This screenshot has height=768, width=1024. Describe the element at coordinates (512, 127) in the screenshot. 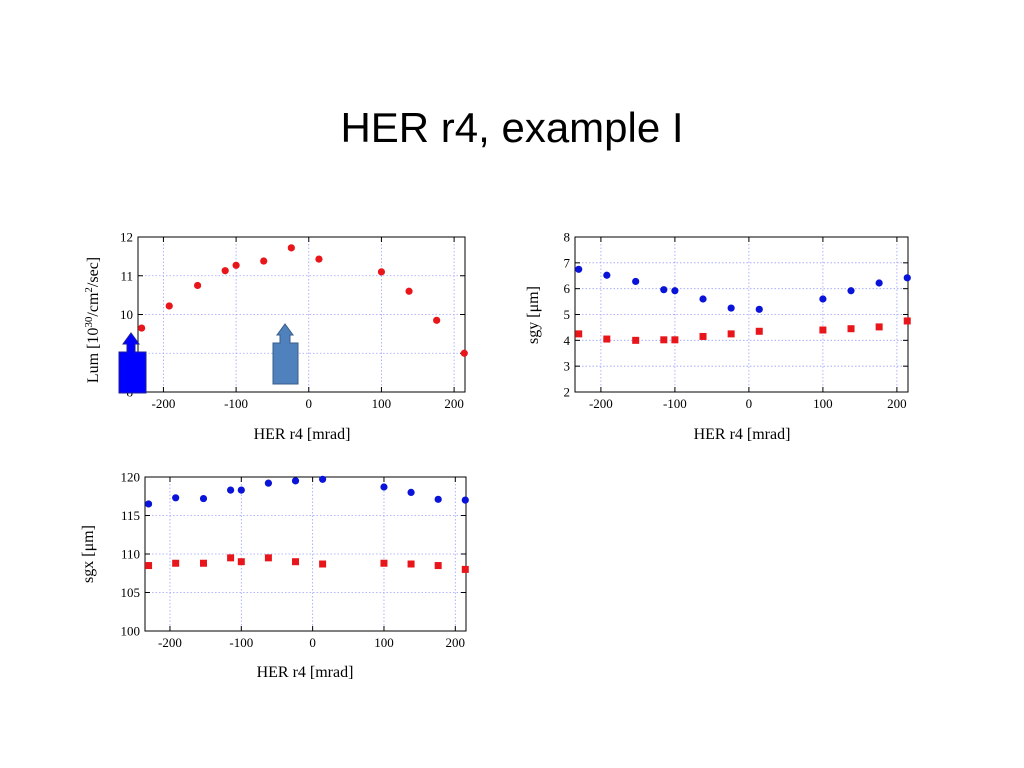

I see `slide-title: HER r4, example I` at that location.